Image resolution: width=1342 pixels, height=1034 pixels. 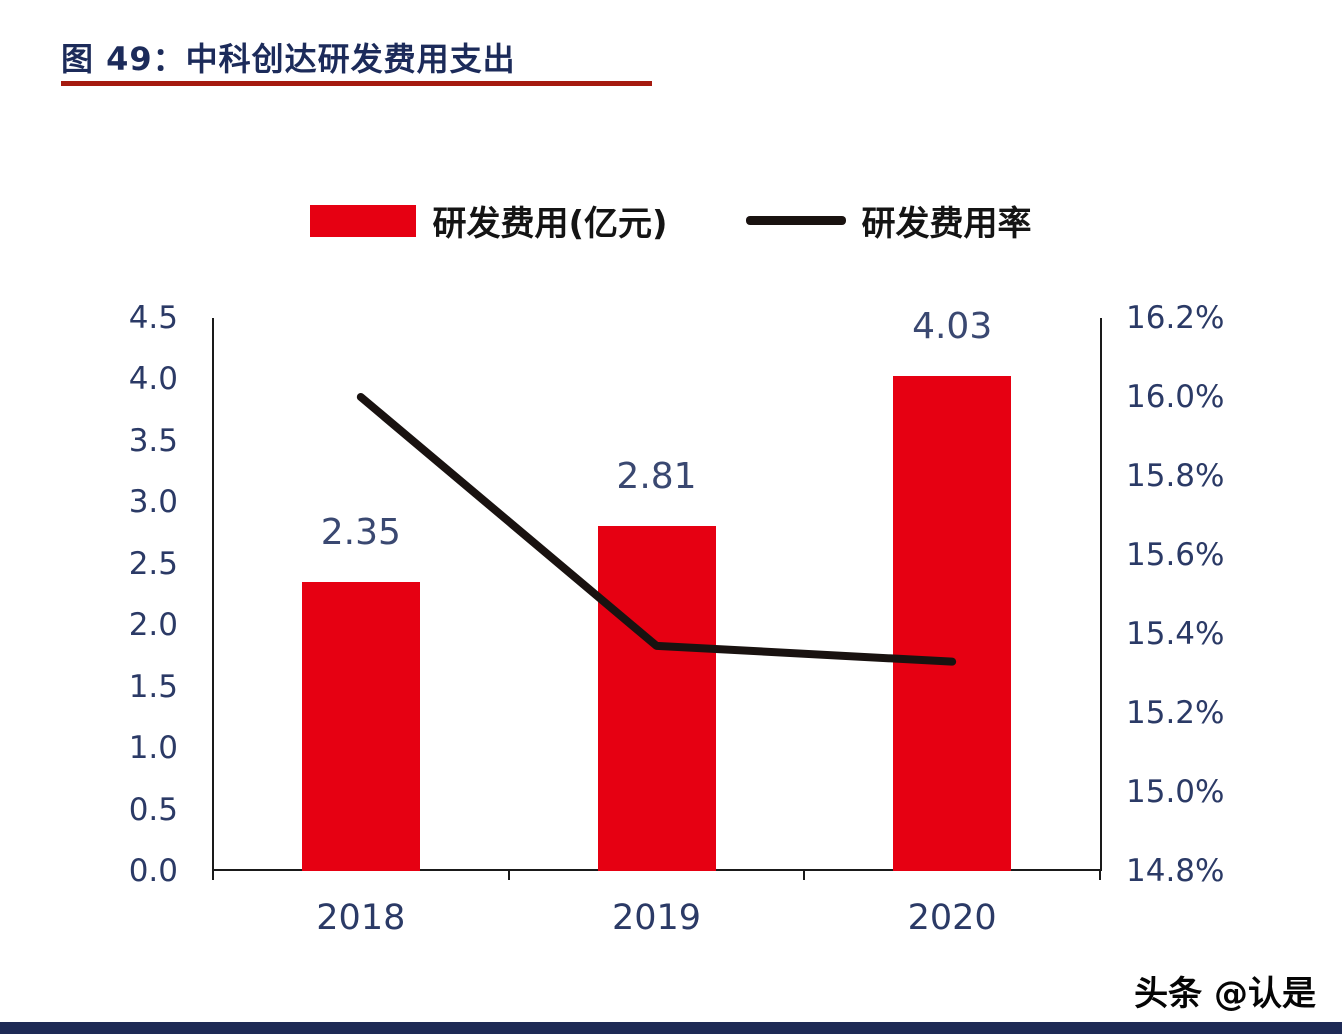 What do you see at coordinates (153, 502) in the screenshot?
I see `left-axis-tick-label: 3.0` at bounding box center [153, 502].